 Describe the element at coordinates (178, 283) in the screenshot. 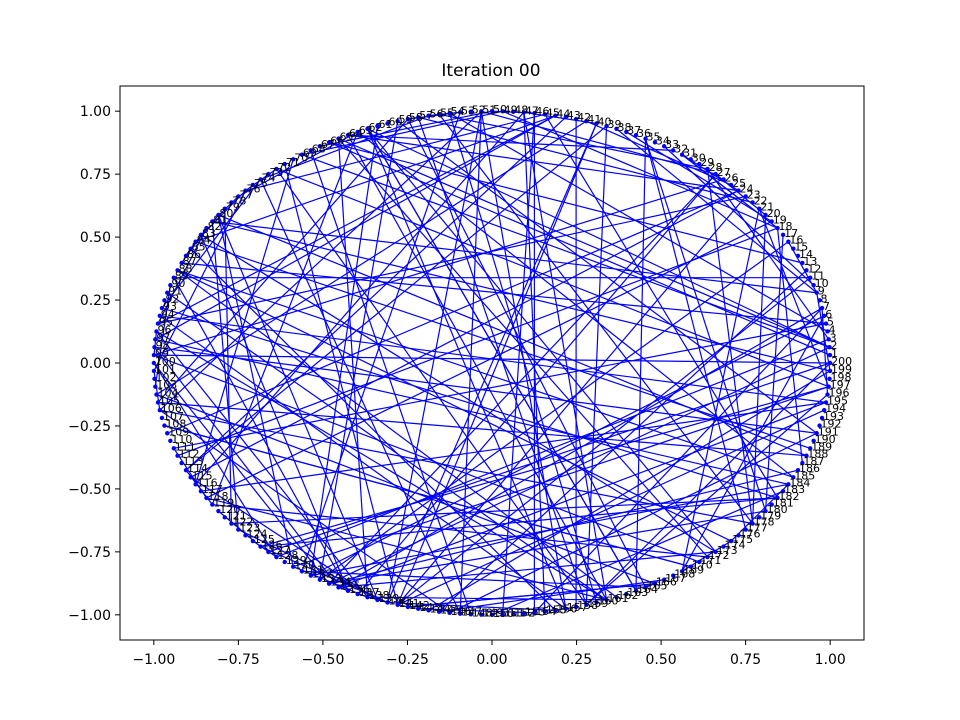

I see `node-label: 90` at that location.